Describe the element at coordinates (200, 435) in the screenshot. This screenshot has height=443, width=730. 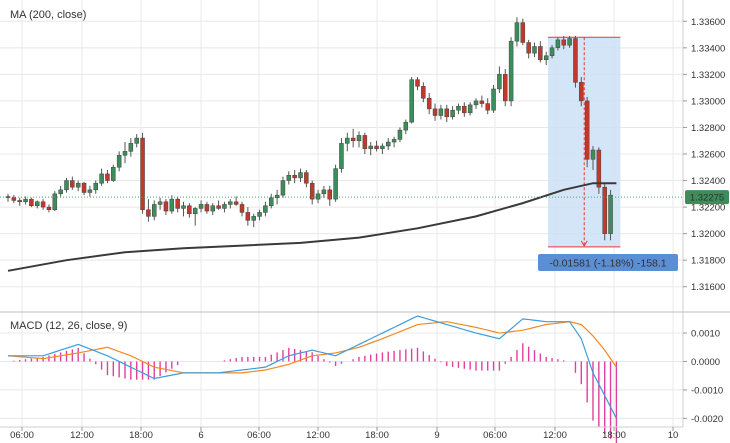
I see `time-tick-label: 6` at that location.